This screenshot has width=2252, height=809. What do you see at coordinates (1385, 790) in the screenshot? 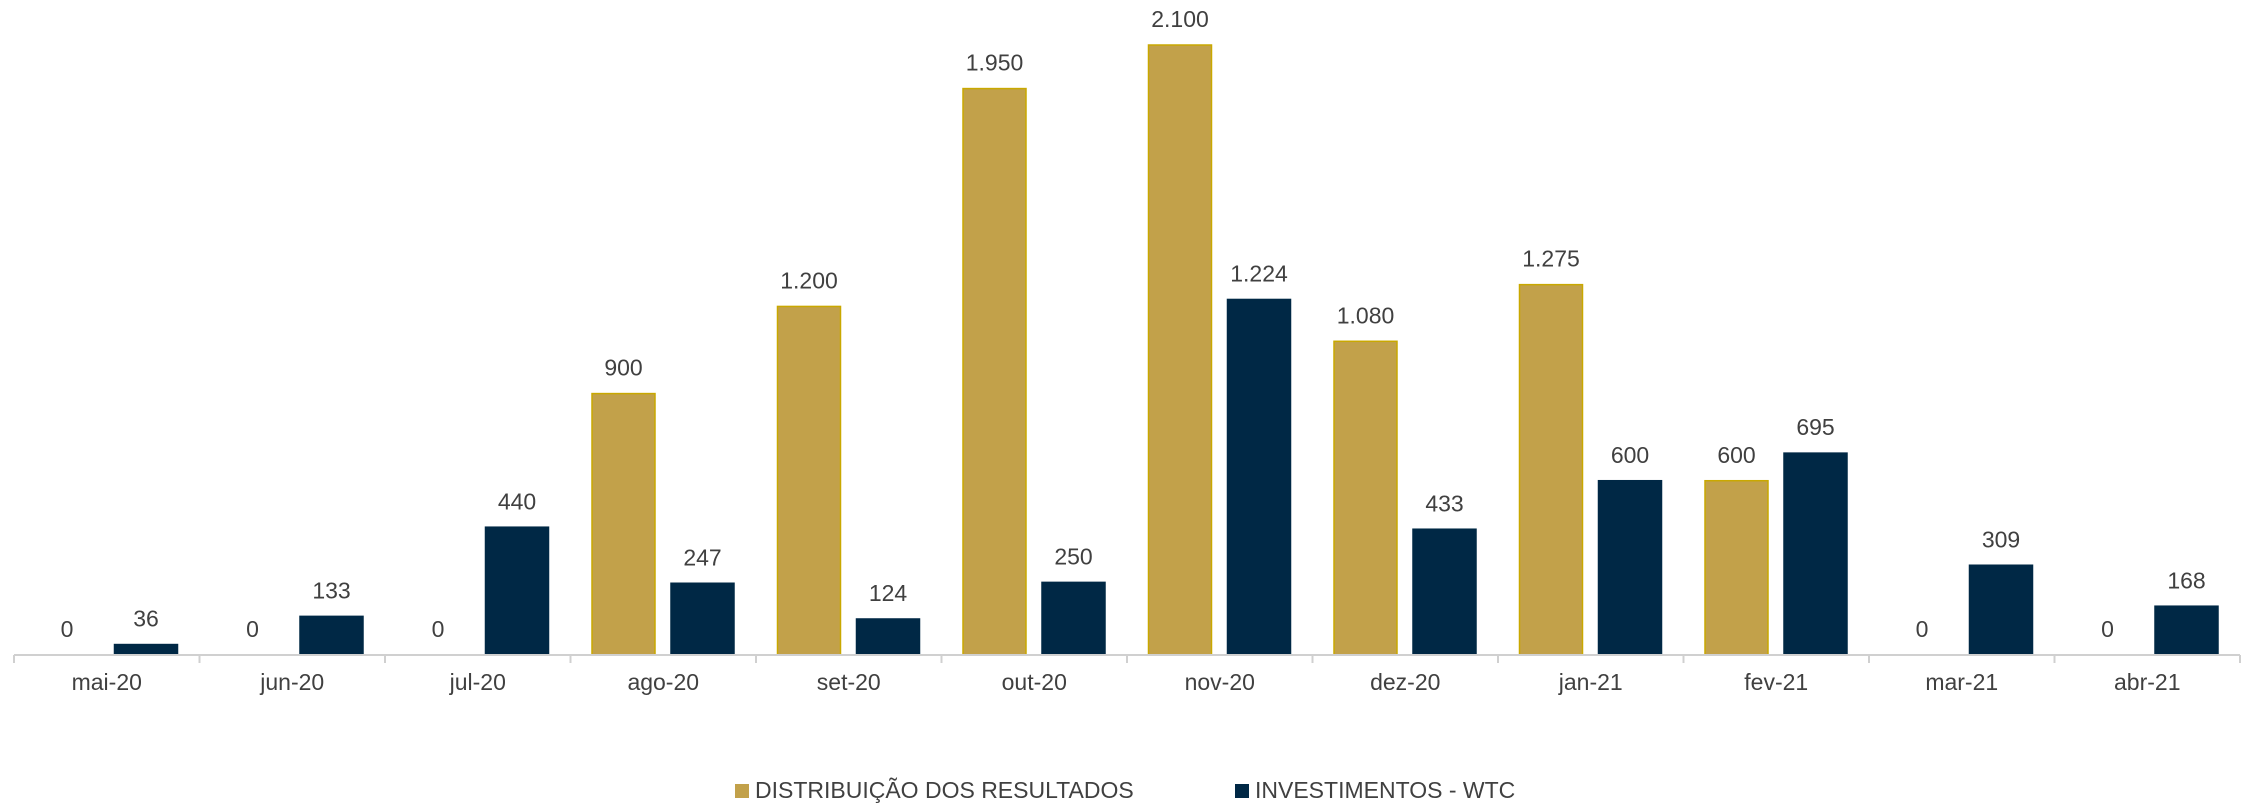
I see `legend-label: INVESTIMENTOS - WTC` at bounding box center [1385, 790].